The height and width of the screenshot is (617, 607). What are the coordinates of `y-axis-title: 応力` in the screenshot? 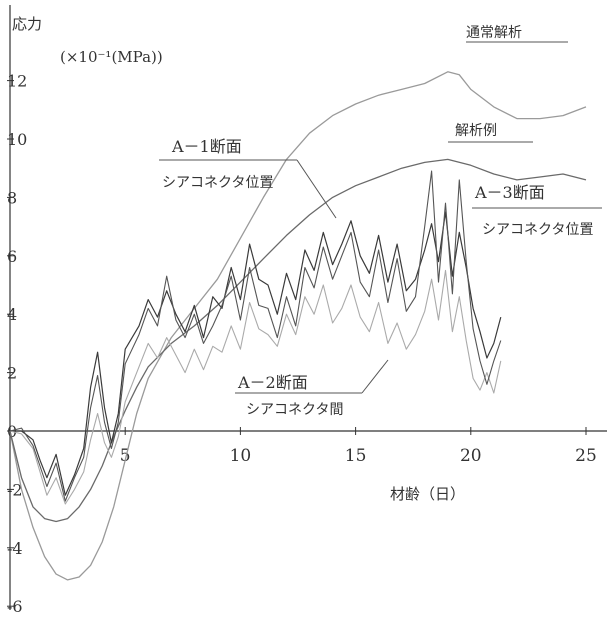 It's located at (27, 24).